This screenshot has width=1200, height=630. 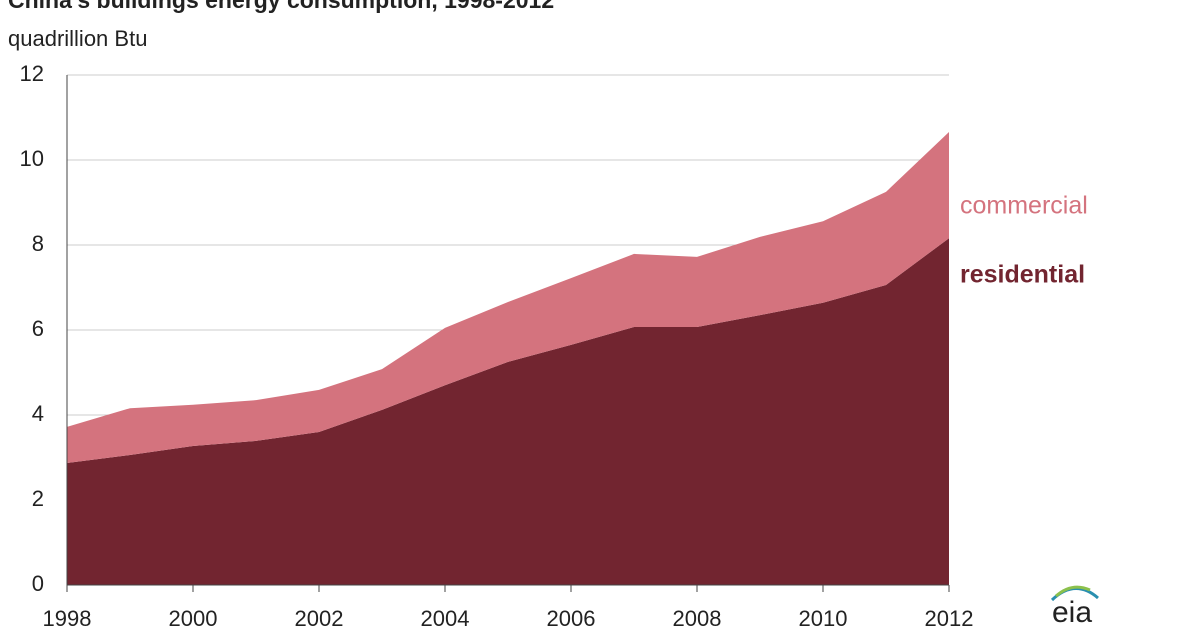 I want to click on chart-subtitle: quadrillion Btu, so click(x=77, y=38).